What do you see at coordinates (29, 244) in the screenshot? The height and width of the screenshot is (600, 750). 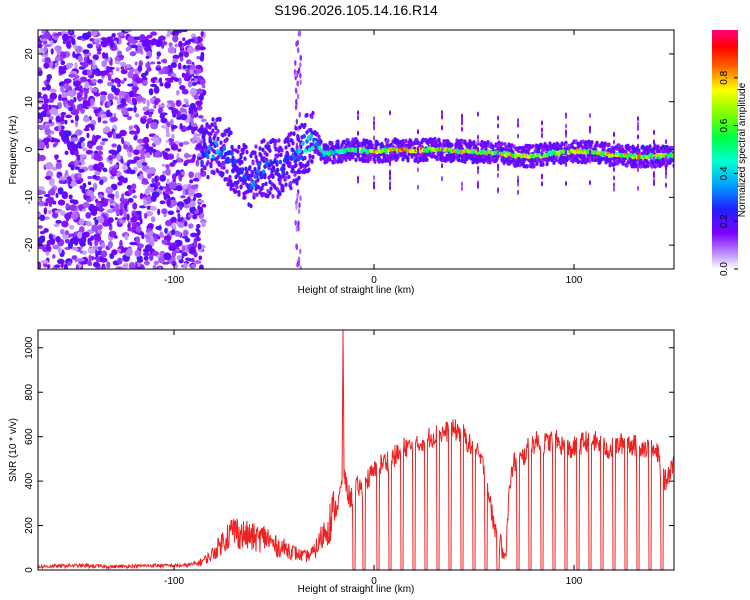 I see `spectrogram-y-tick-label: -20` at bounding box center [29, 244].